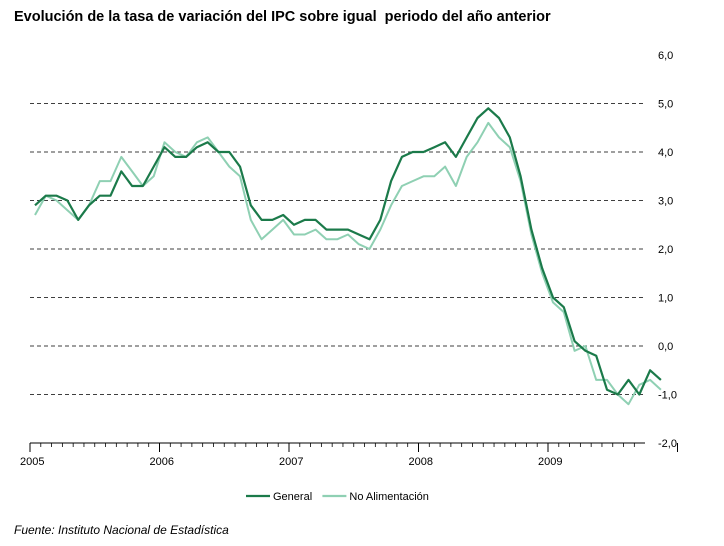 The image size is (724, 546). Describe the element at coordinates (667, 444) in the screenshot. I see `y-tick-label: -2,0` at that location.